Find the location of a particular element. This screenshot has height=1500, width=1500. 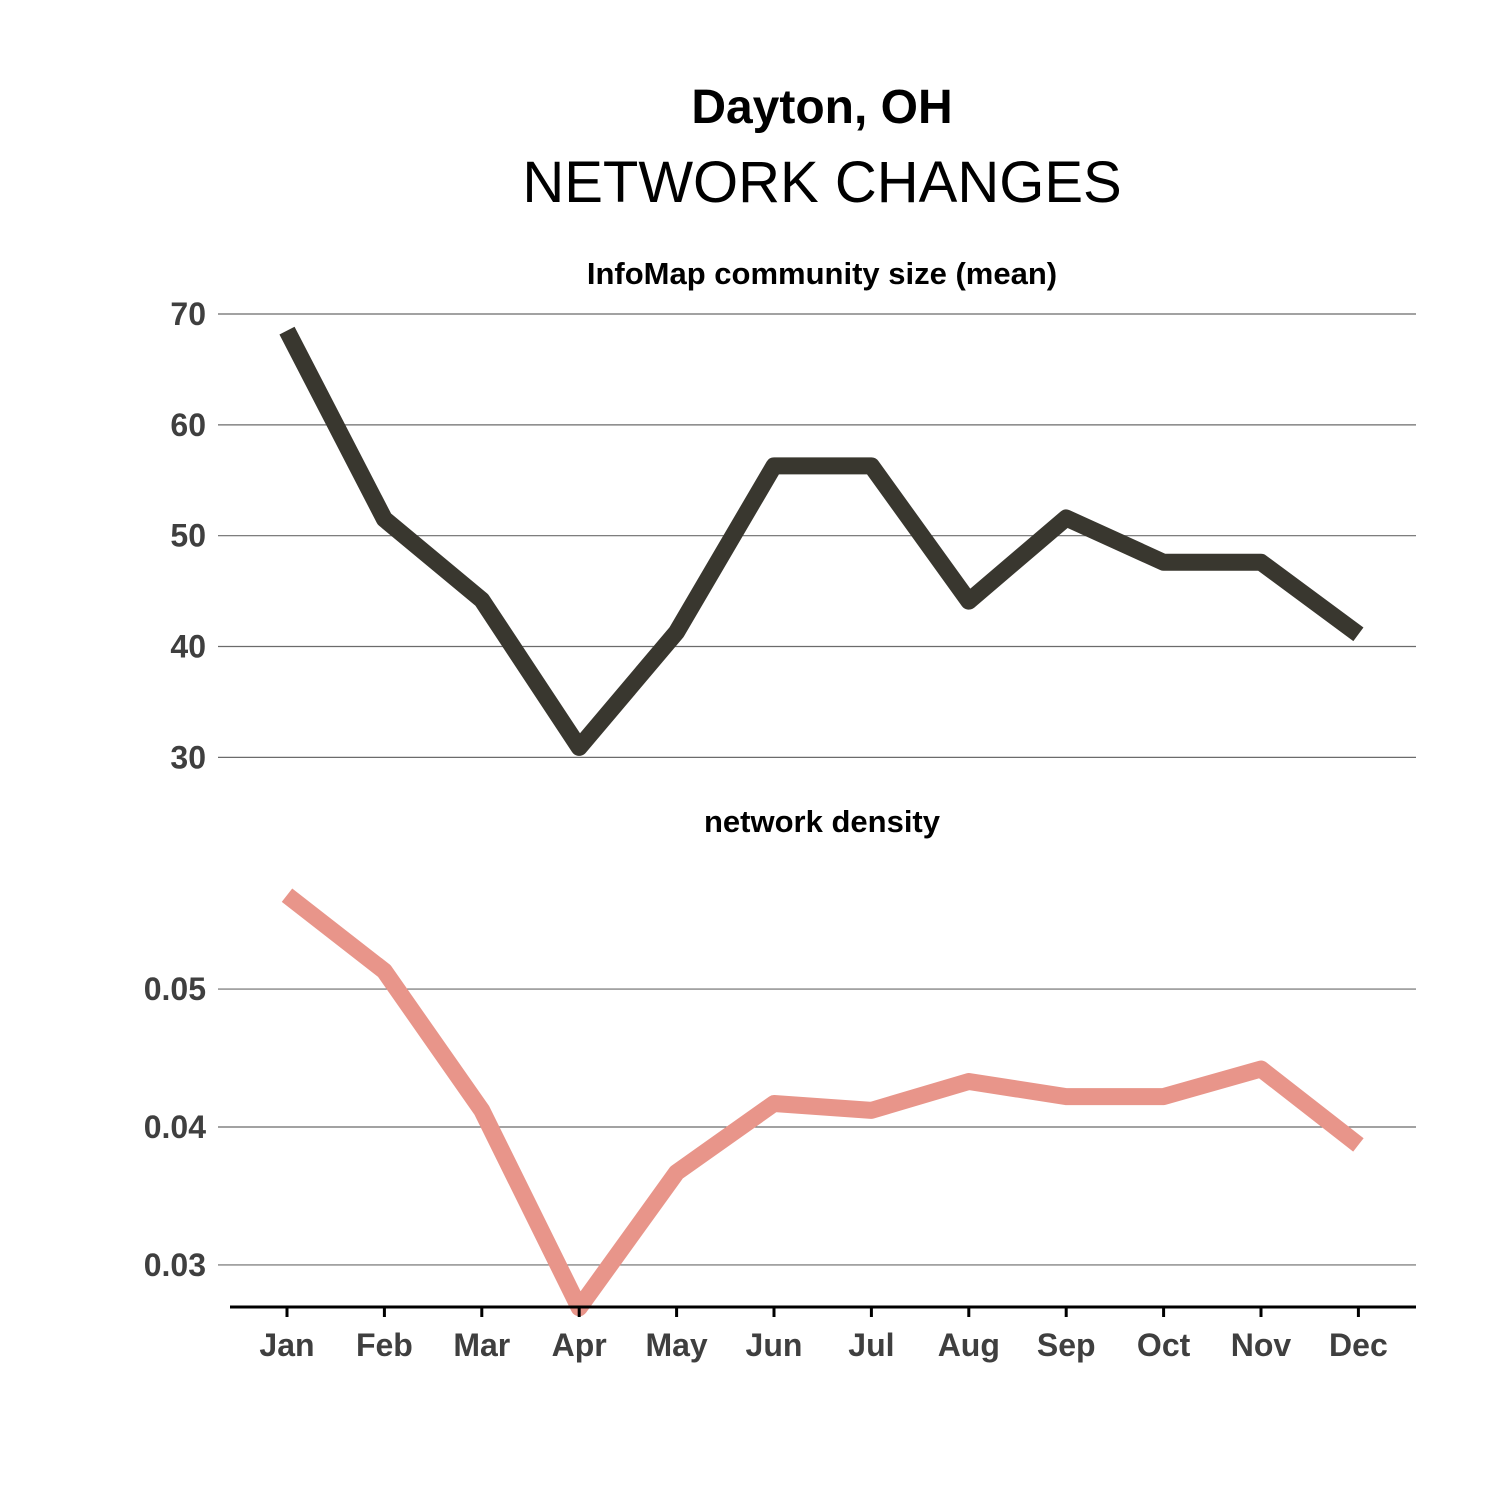

y-tick-label: 40 is located at coordinates (188, 647).